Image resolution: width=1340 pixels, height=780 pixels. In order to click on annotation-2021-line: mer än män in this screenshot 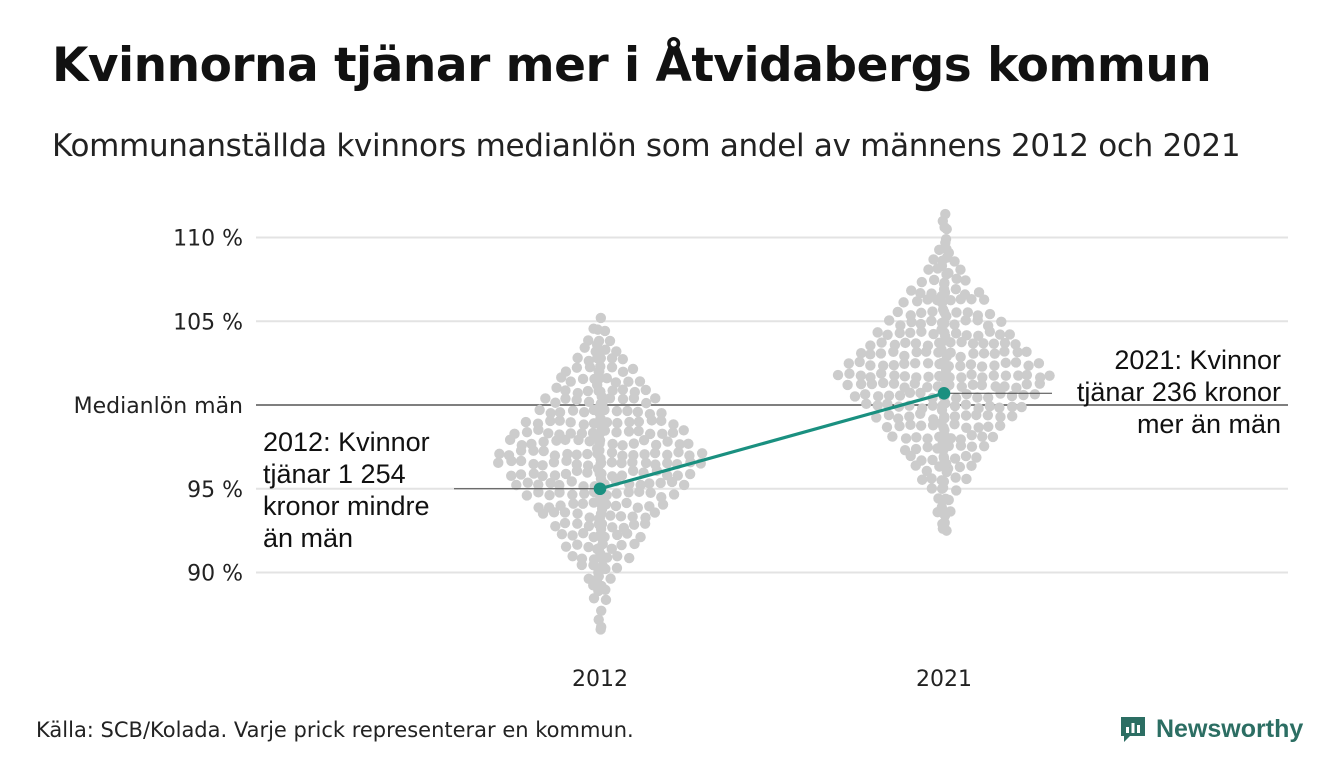, I will do `click(1209, 424)`.